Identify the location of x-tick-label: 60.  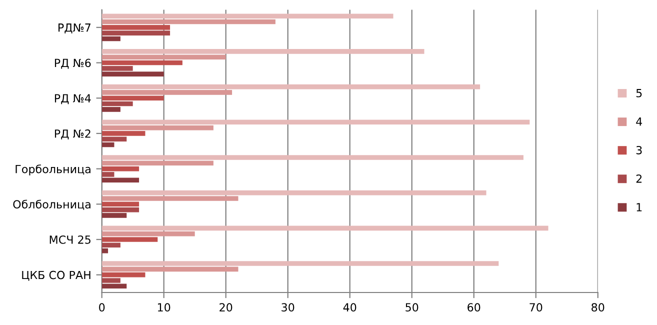
(474, 307).